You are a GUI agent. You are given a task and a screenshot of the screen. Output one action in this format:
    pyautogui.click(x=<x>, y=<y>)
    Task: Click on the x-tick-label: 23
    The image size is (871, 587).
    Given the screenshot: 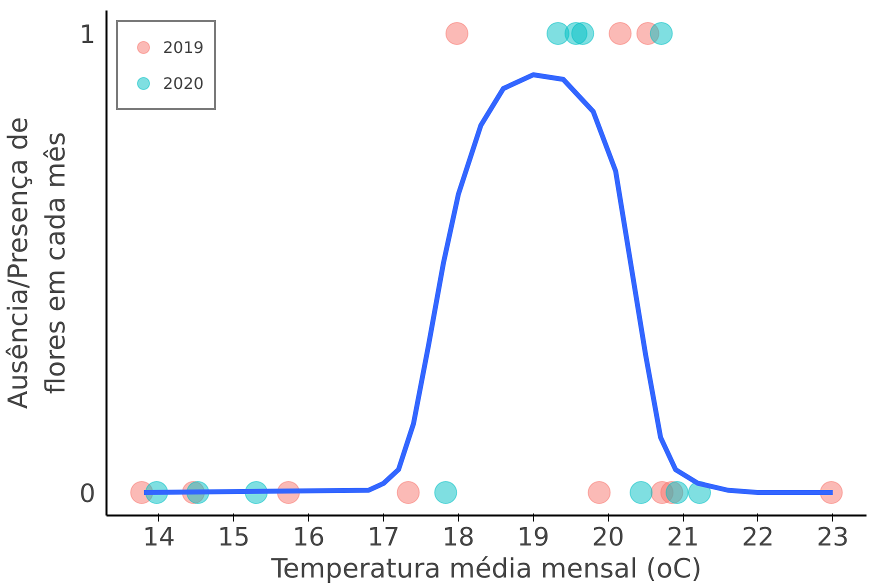 What is the action you would take?
    pyautogui.click(x=832, y=537)
    